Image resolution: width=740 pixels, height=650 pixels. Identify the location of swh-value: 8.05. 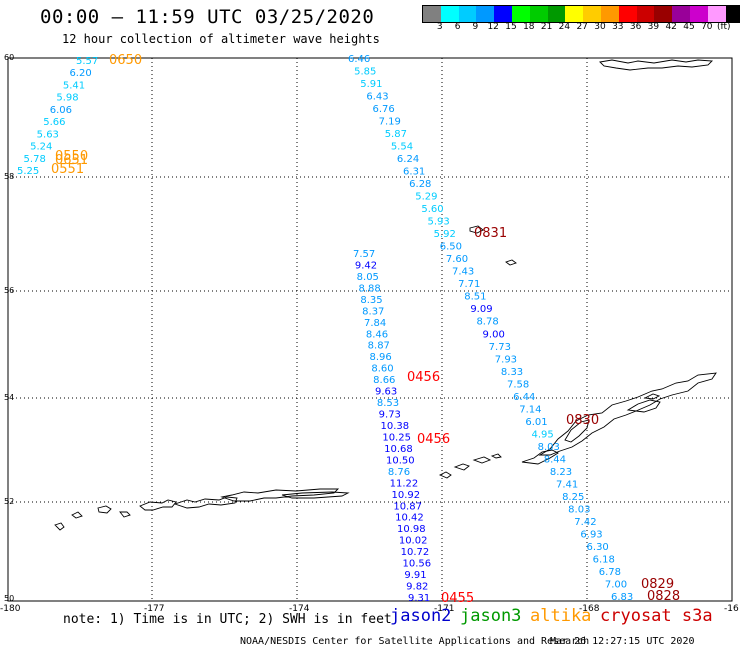
(368, 277).